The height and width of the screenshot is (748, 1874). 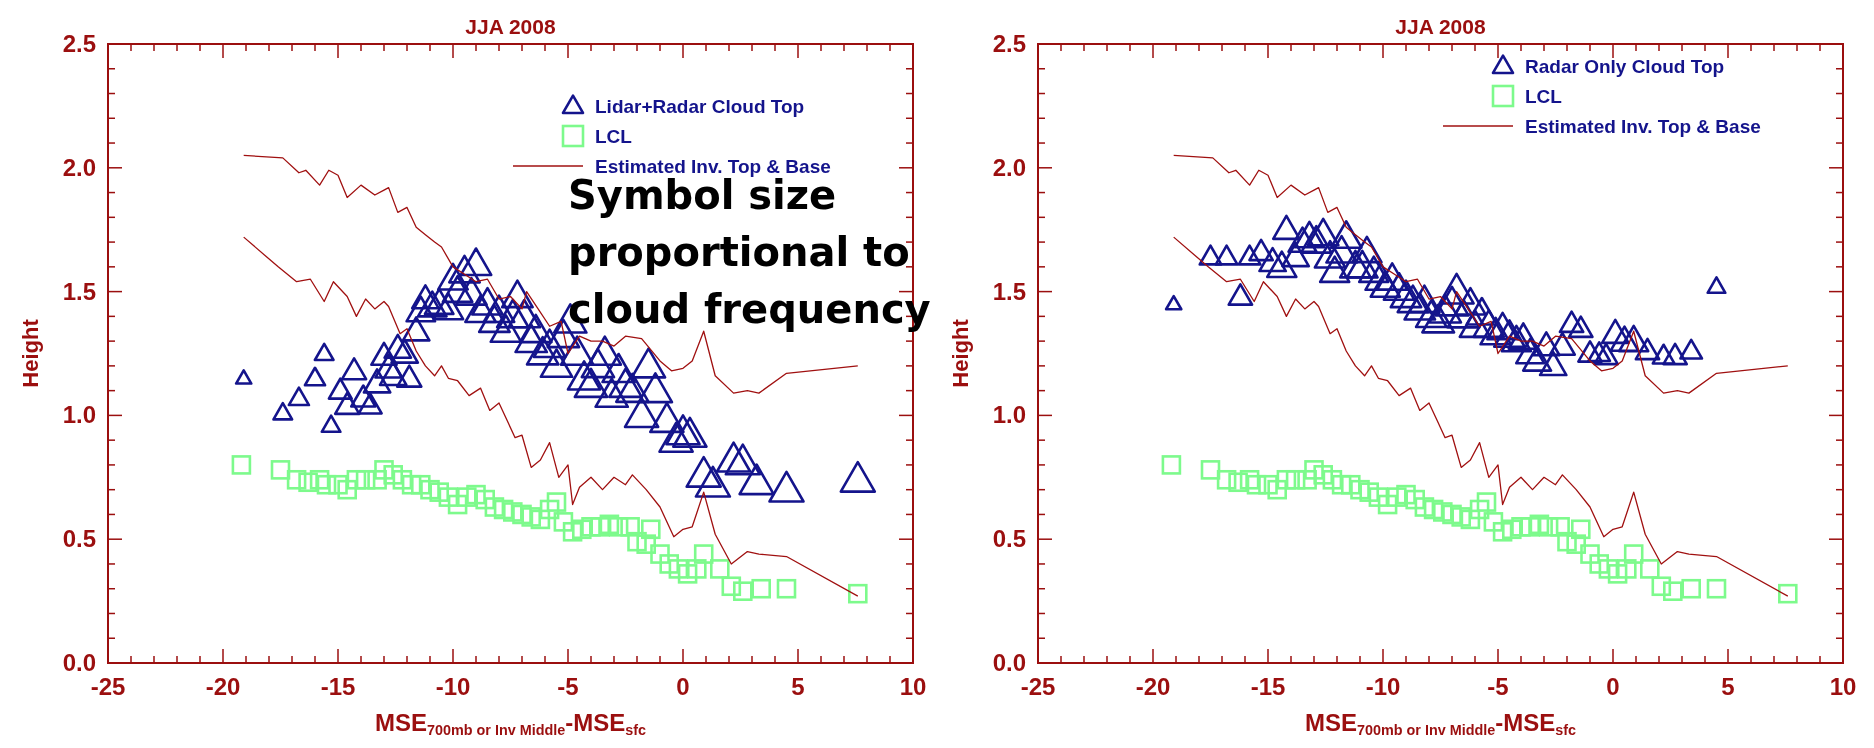 What do you see at coordinates (614, 136) in the screenshot?
I see `legend-label: LCL` at bounding box center [614, 136].